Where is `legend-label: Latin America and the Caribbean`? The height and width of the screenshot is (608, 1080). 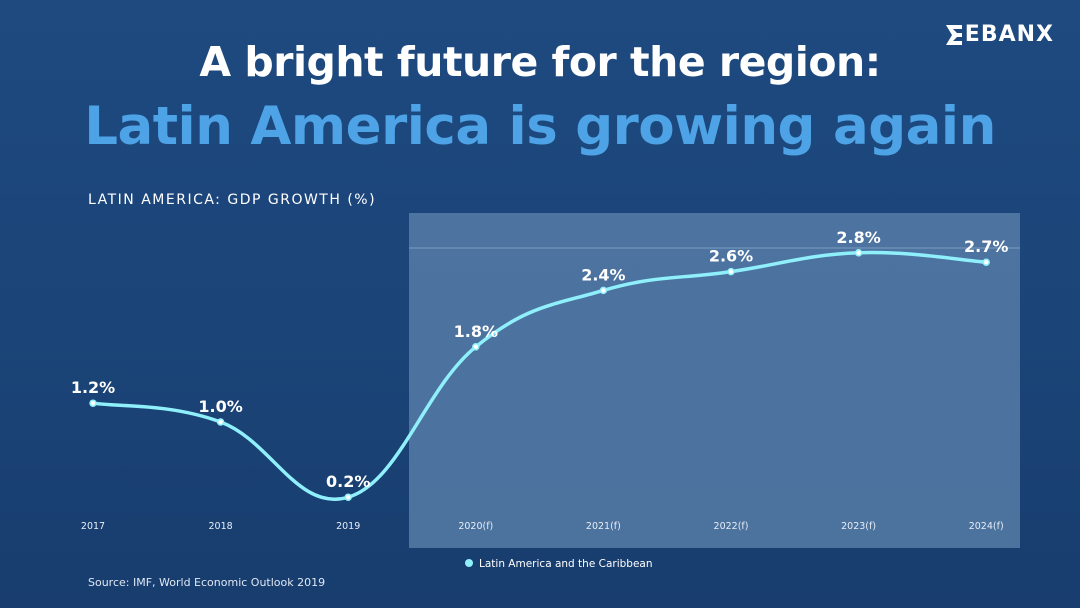 legend-label: Latin America and the Caribbean is located at coordinates (566, 564).